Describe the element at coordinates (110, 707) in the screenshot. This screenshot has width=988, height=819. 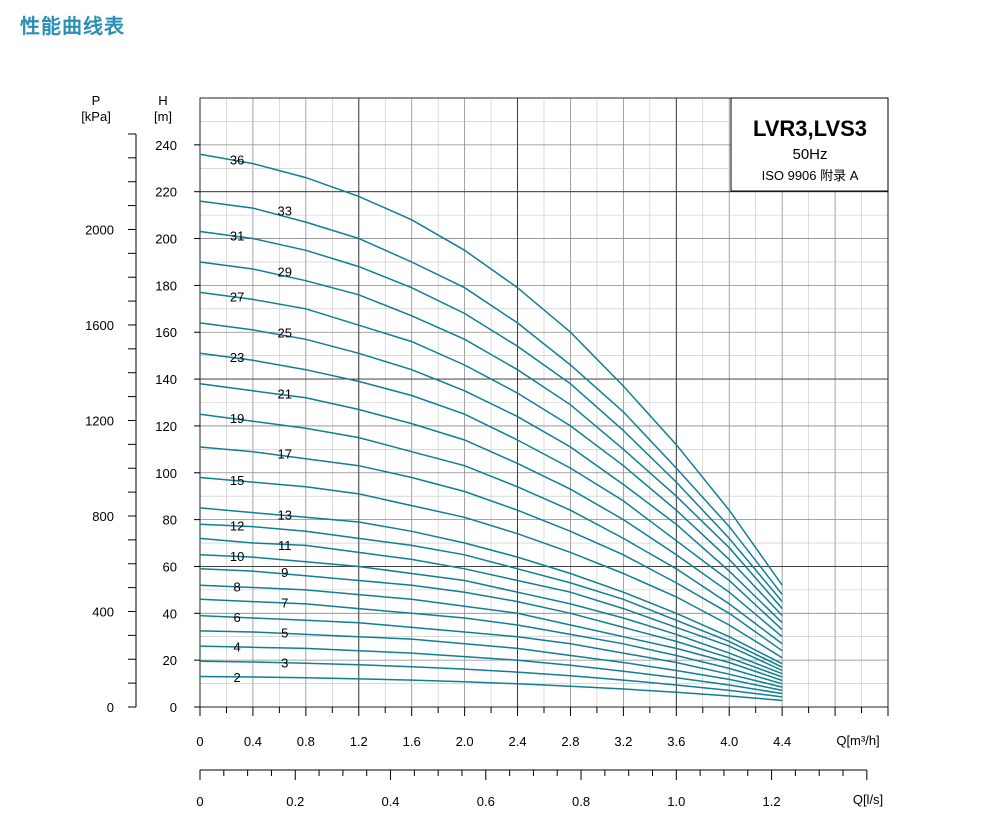
I see `p-tick-label: 0` at that location.